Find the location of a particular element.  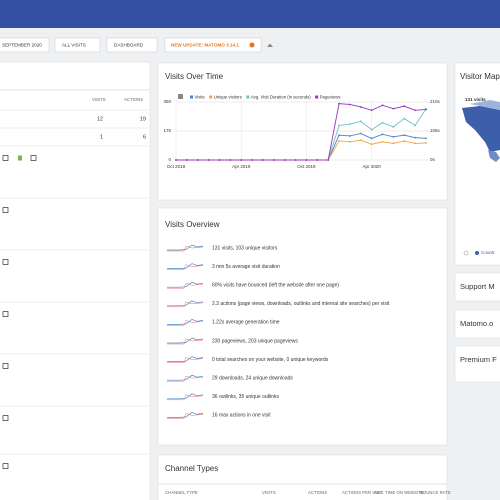

period-button is located at coordinates (25, 45).